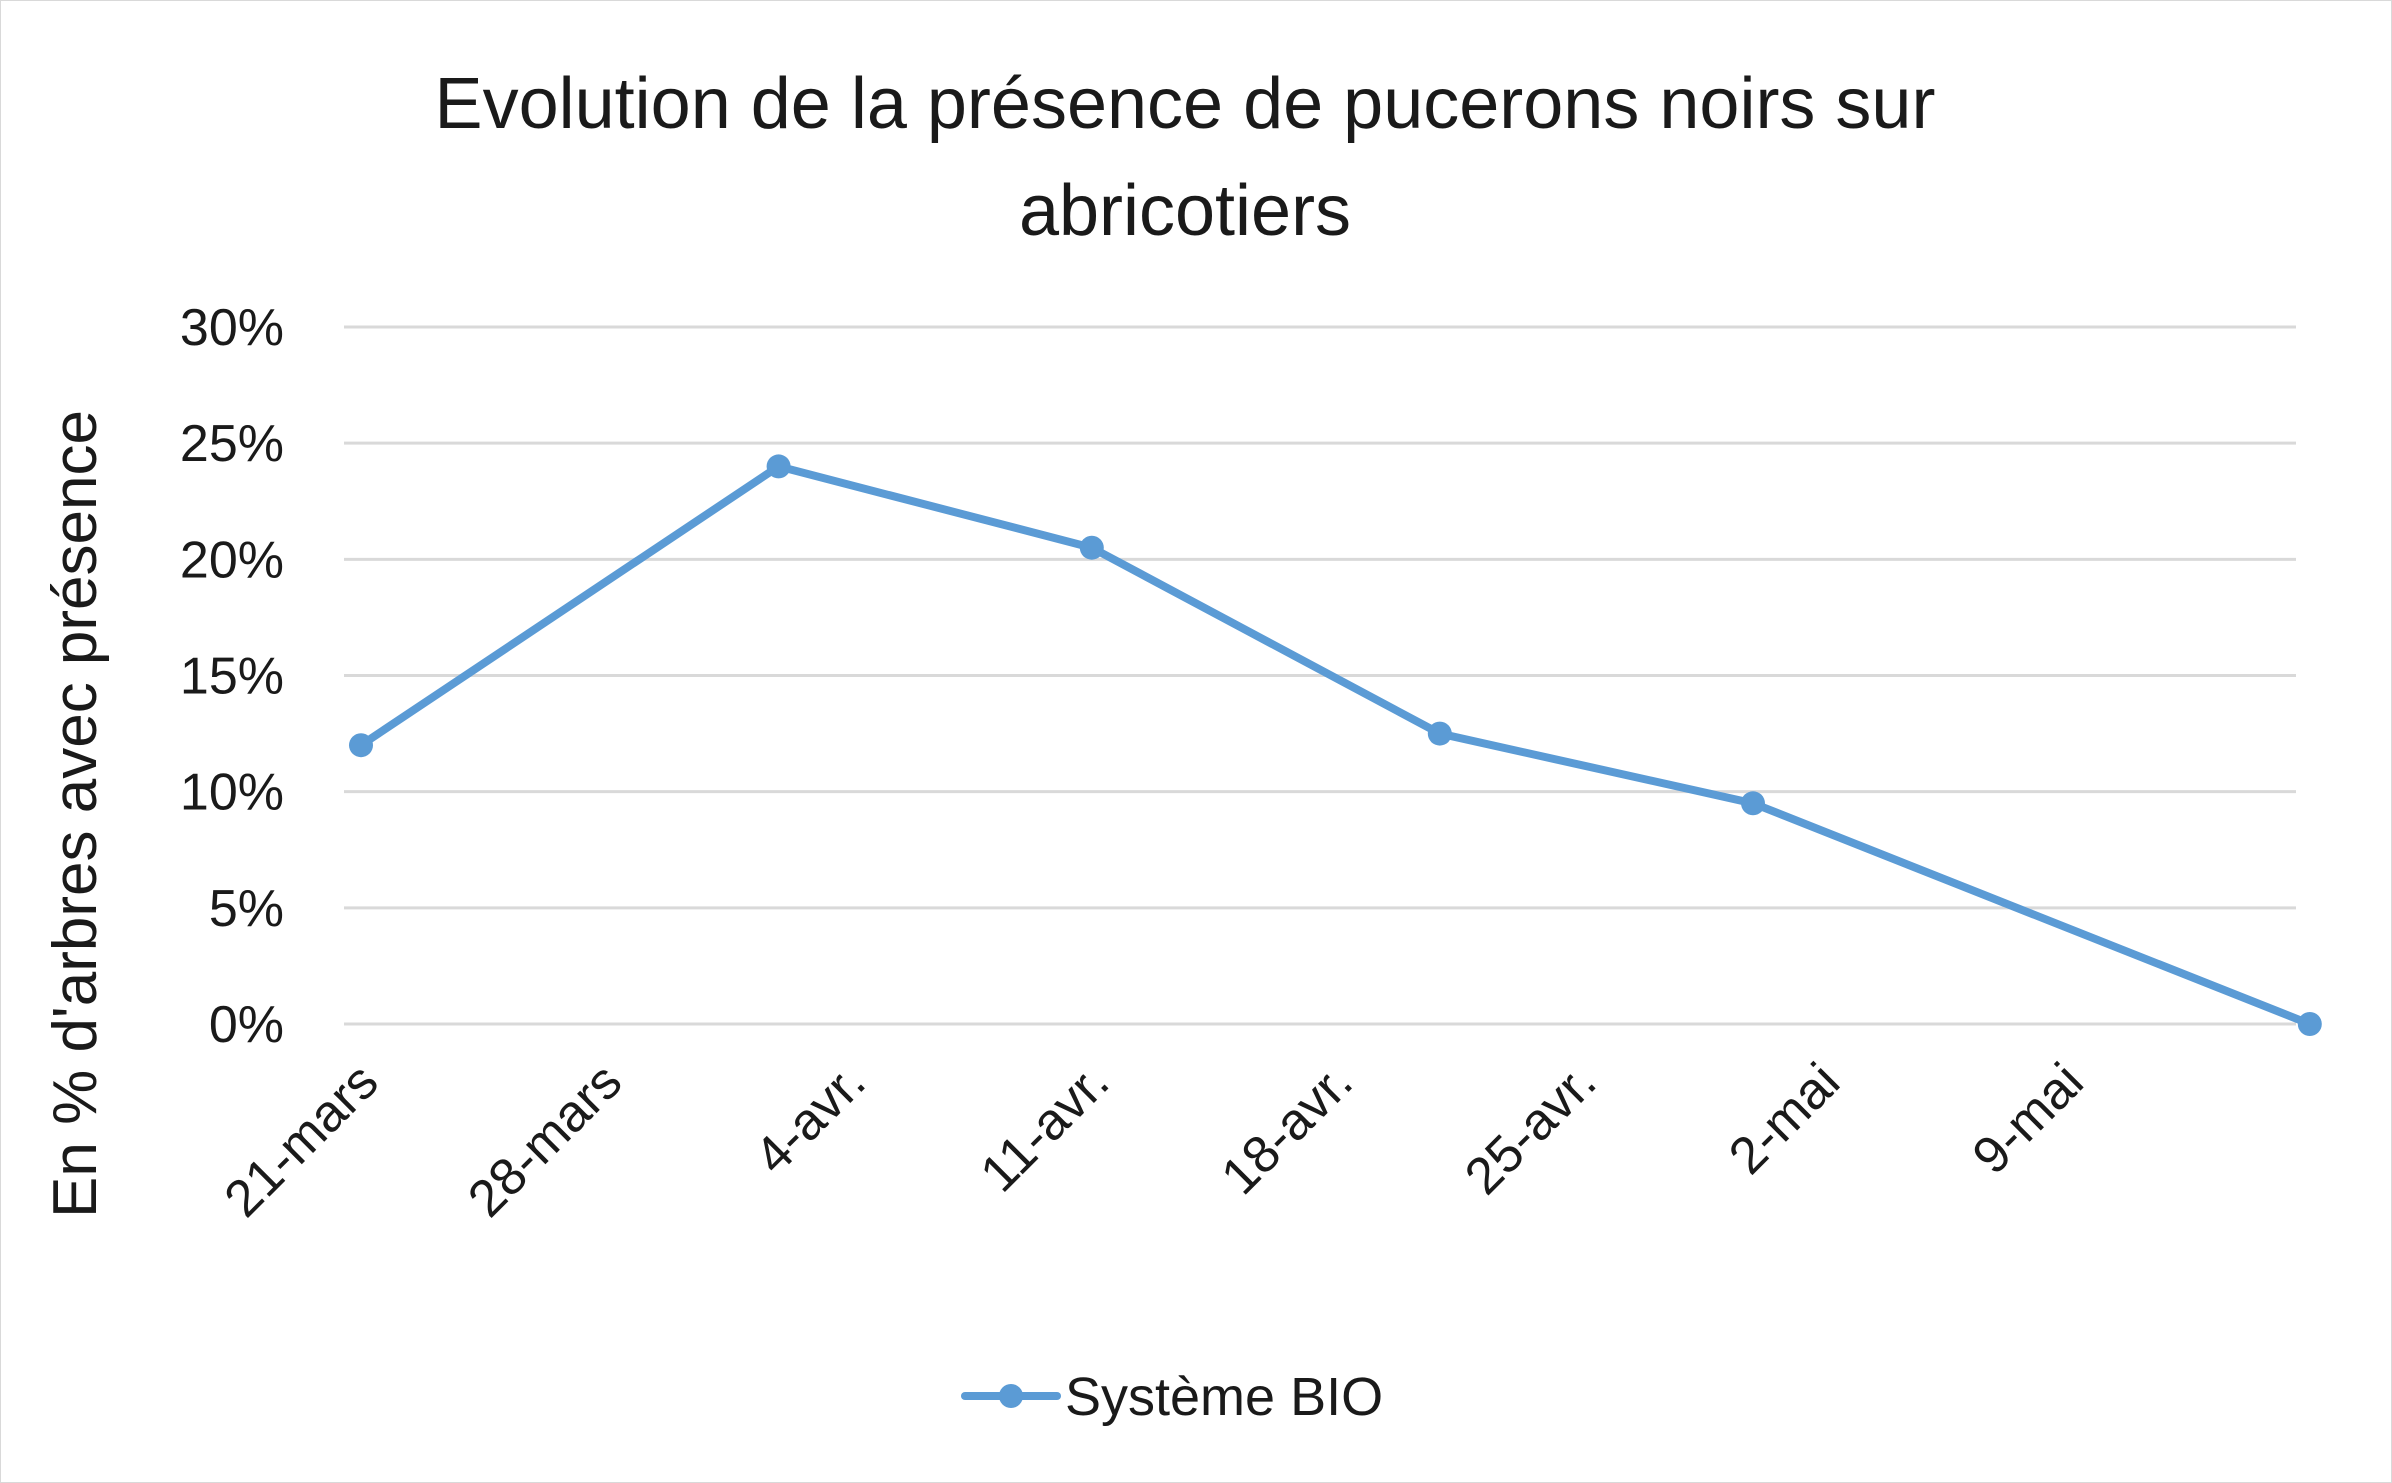  Describe the element at coordinates (232, 793) in the screenshot. I see `y-tick-label: 10%` at that location.